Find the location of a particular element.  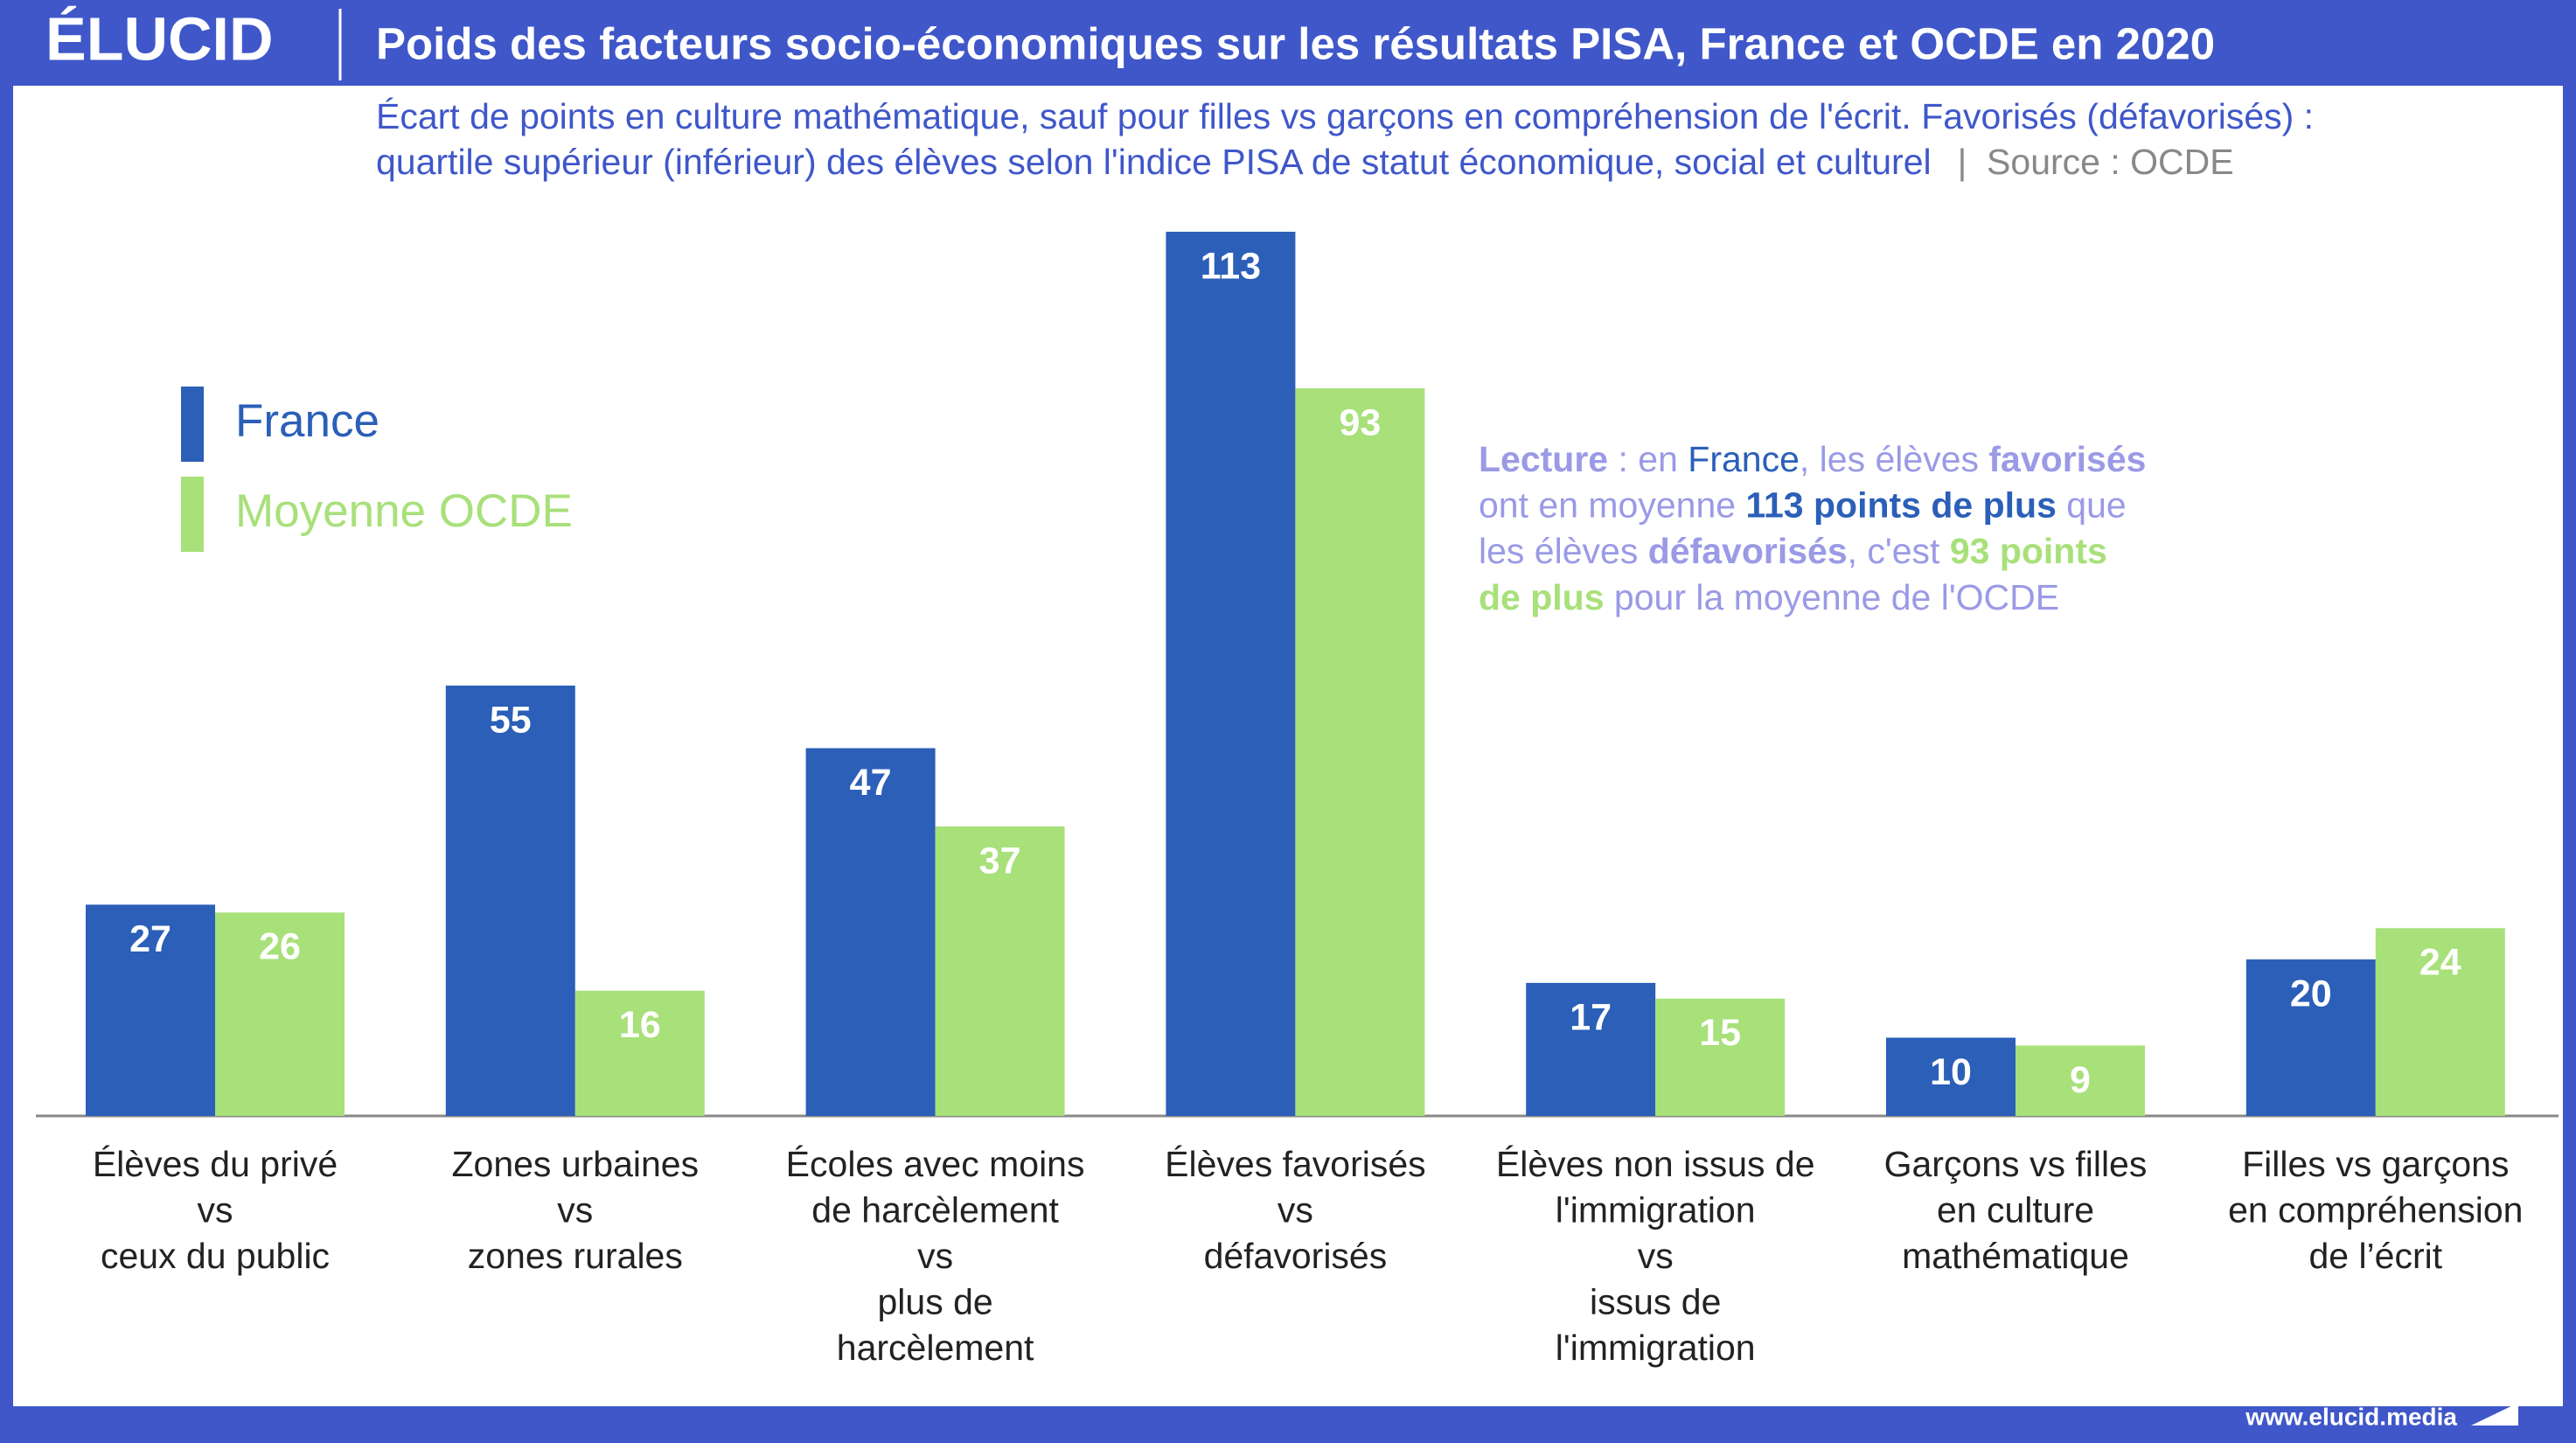

x-tick-label: Élèves favorisés is located at coordinates (1295, 1164).